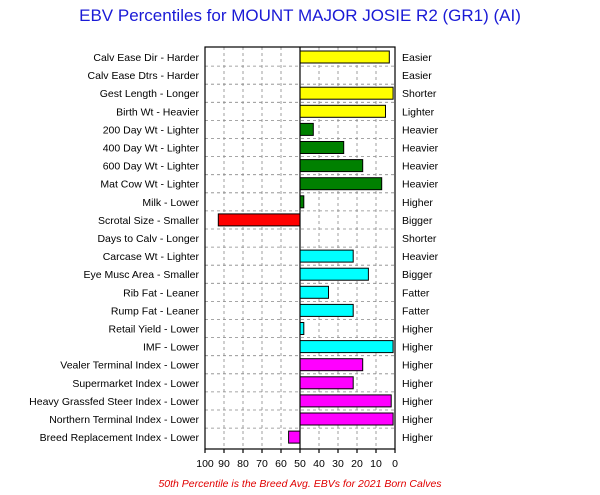  Describe the element at coordinates (155, 311) in the screenshot. I see `trait-label: Rump Fat - Leaner` at that location.